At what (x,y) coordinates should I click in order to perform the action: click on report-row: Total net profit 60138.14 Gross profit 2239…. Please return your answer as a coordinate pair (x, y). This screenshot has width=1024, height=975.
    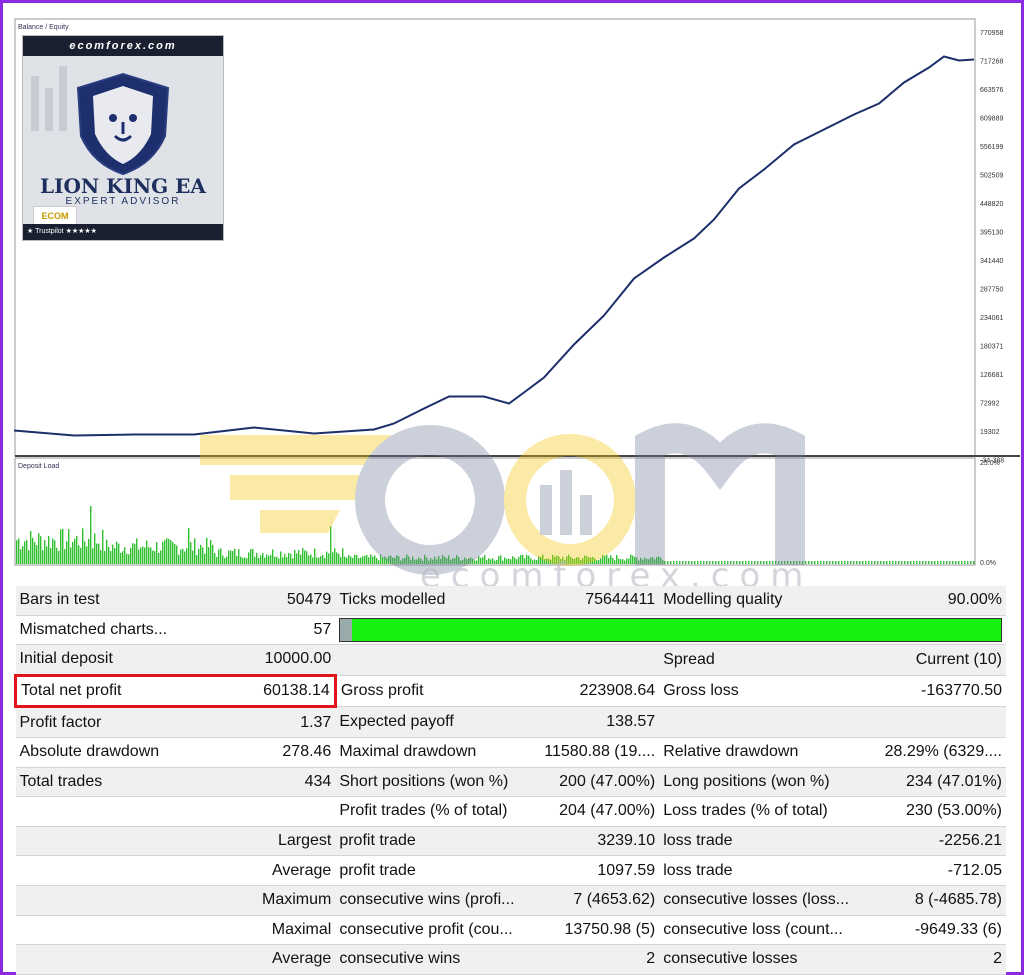
    Looking at the image, I should click on (509, 691).